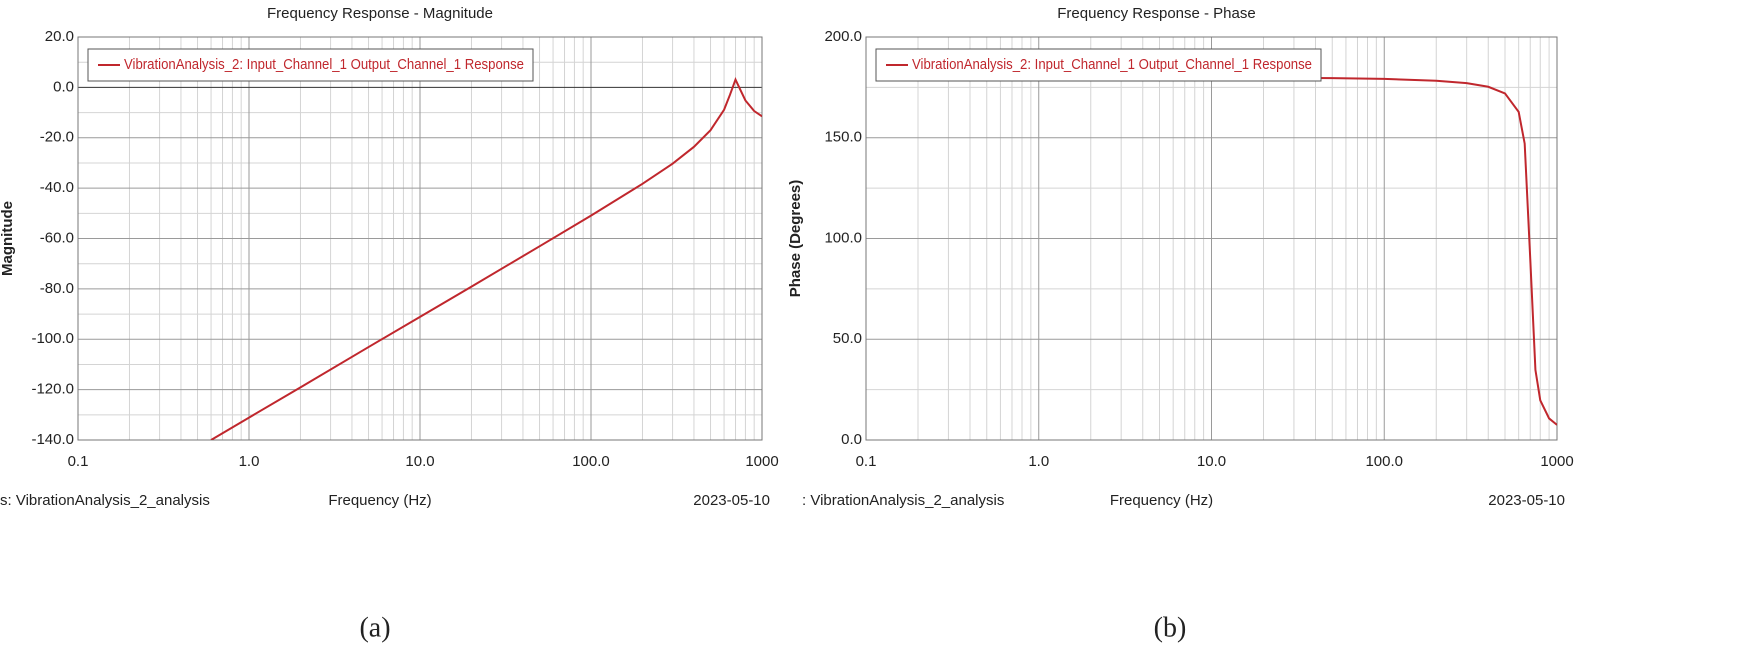  What do you see at coordinates (795, 239) in the screenshot?
I see `y-axis-label: Phase (Degrees)` at bounding box center [795, 239].